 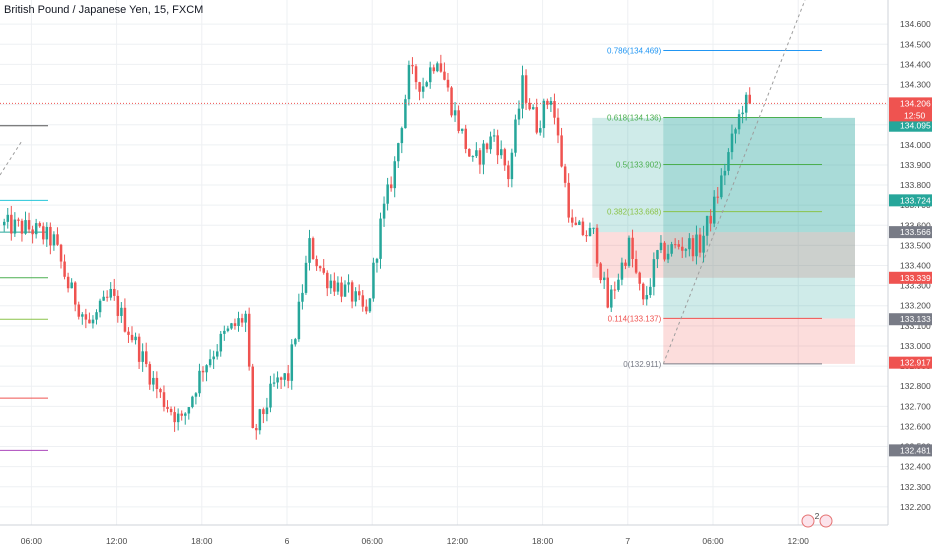 What do you see at coordinates (826, 521) in the screenshot?
I see `event-flag-icon` at bounding box center [826, 521].